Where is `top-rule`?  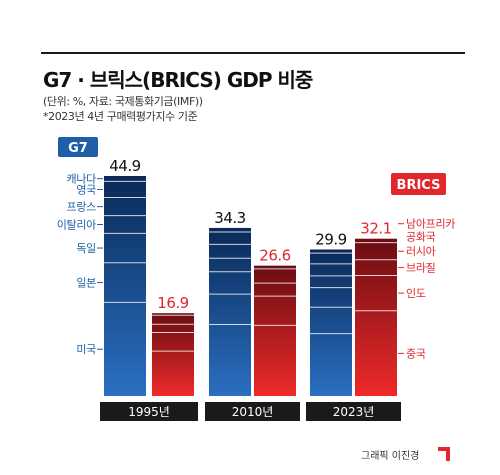
top-rule is located at coordinates (253, 53).